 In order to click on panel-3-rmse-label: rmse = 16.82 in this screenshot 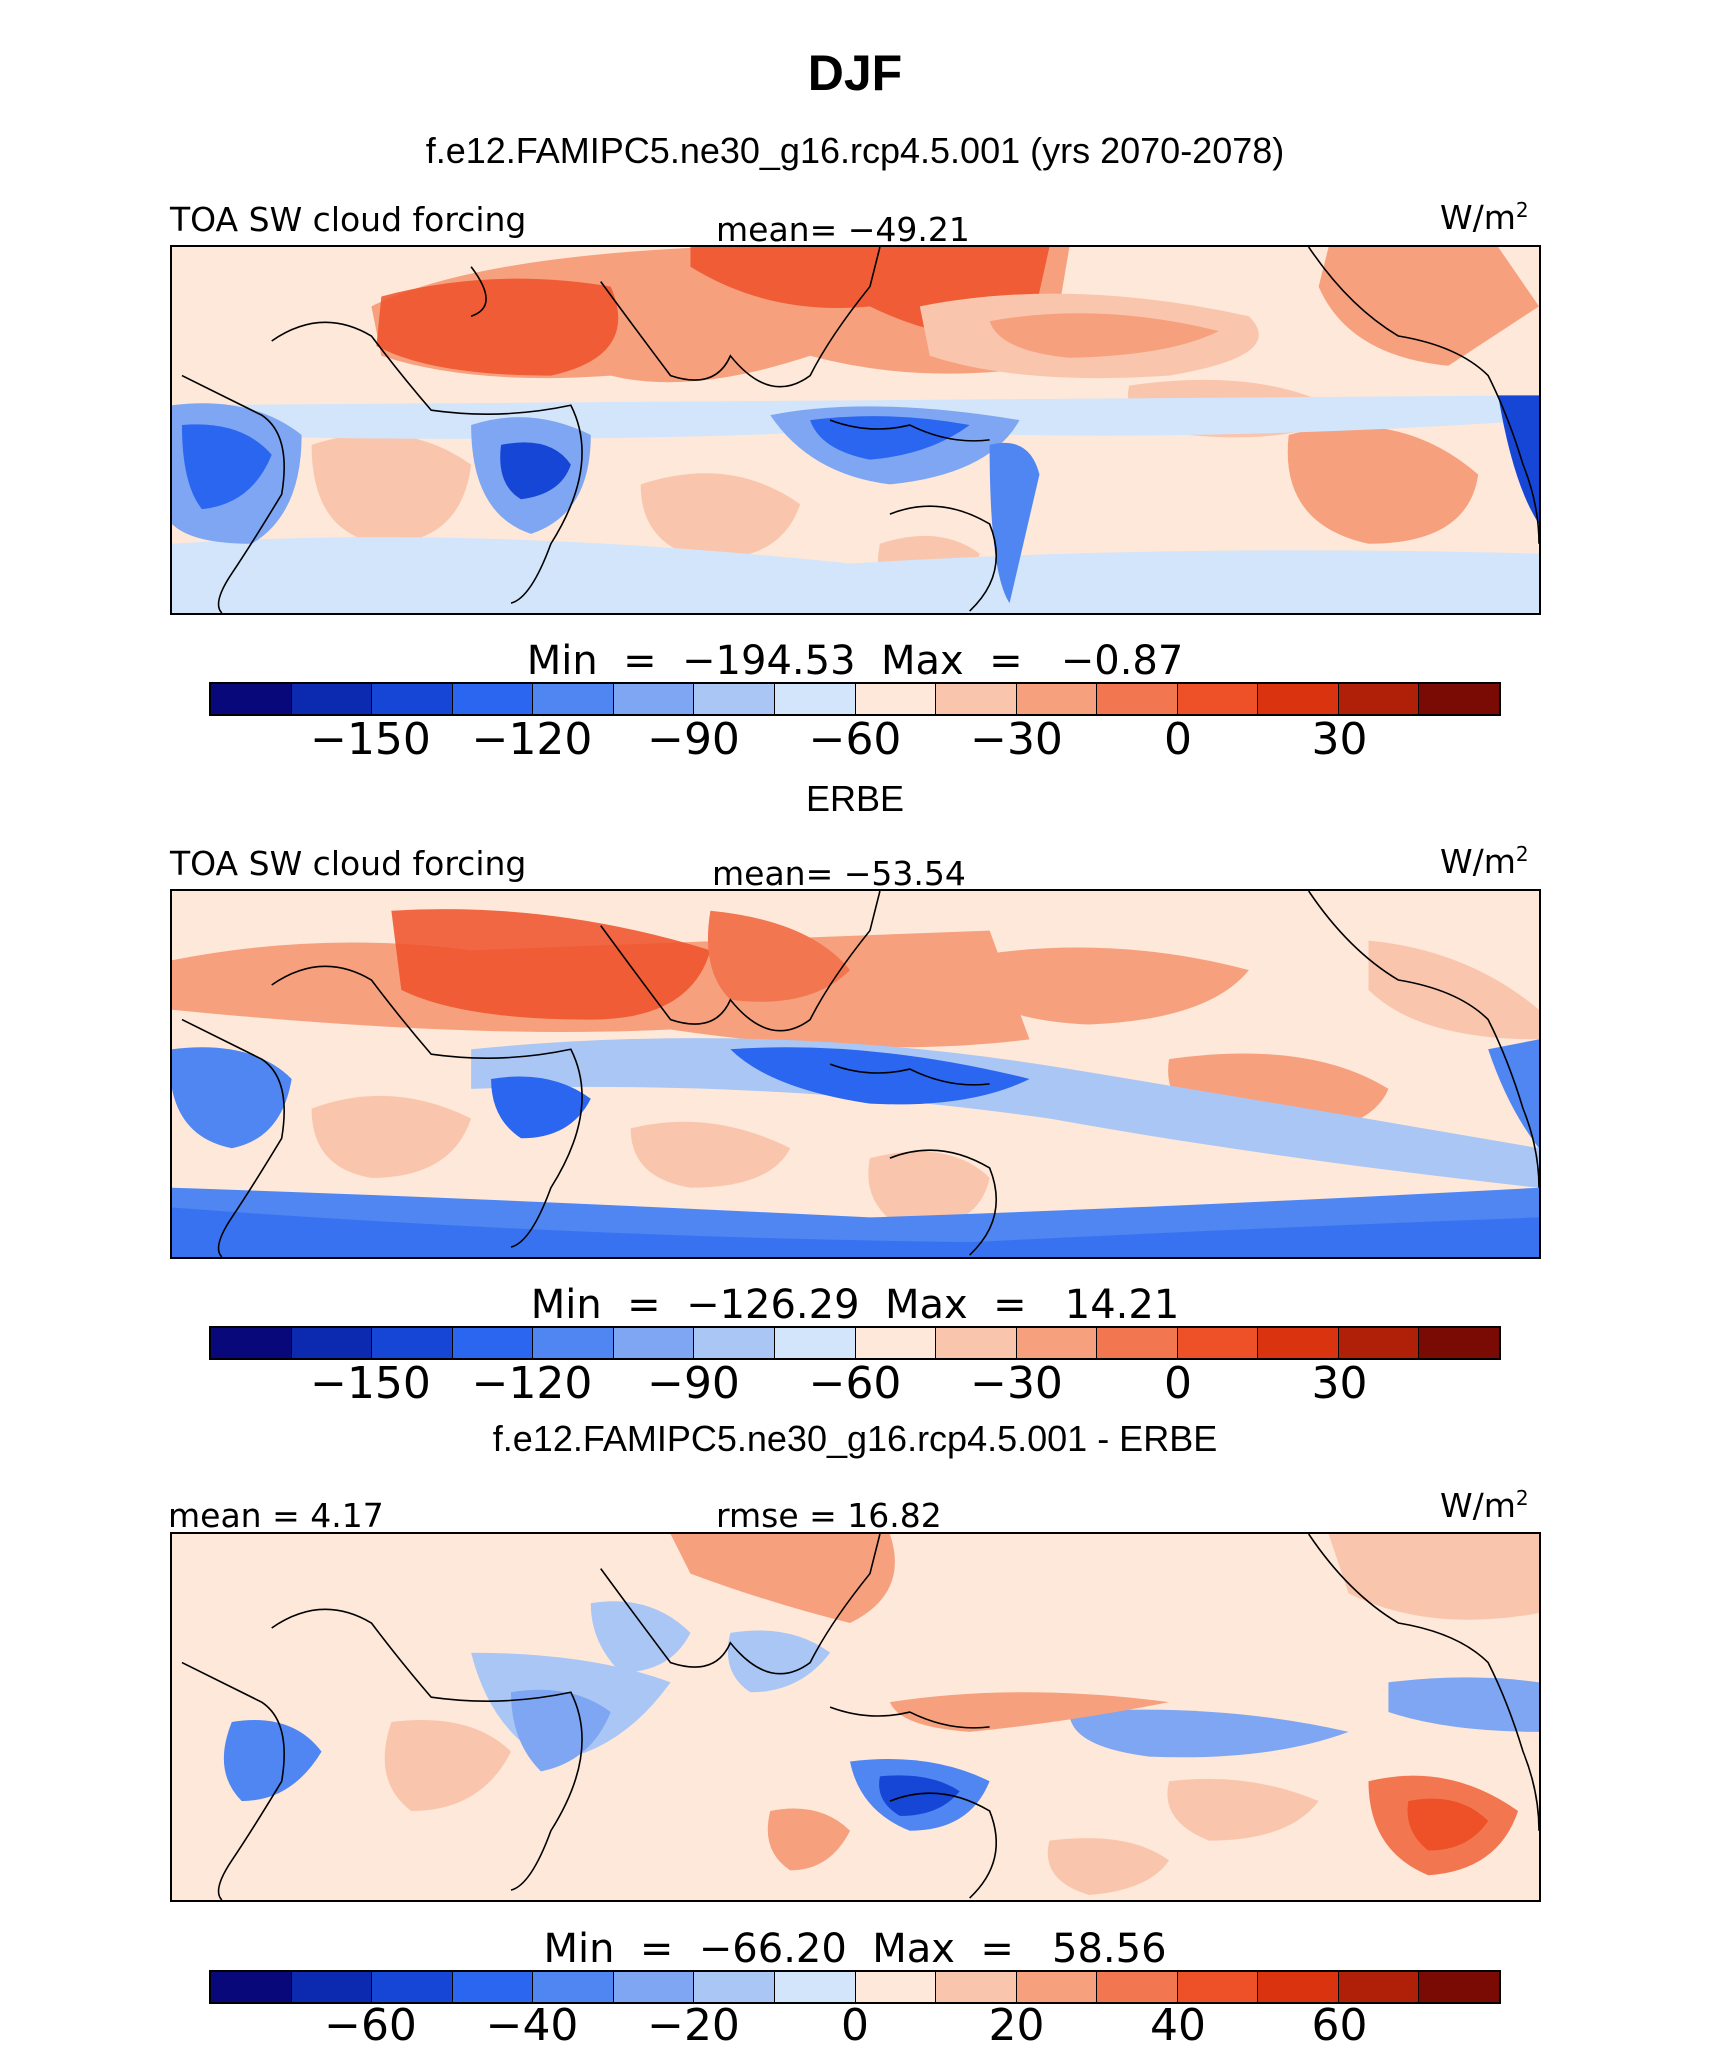, I will do `click(829, 1515)`.